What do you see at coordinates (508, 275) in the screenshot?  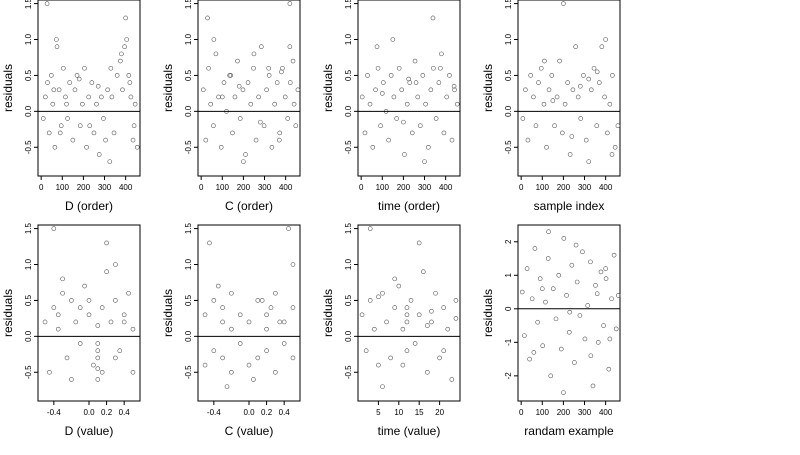 I see `y-tick-label: 1` at bounding box center [508, 275].